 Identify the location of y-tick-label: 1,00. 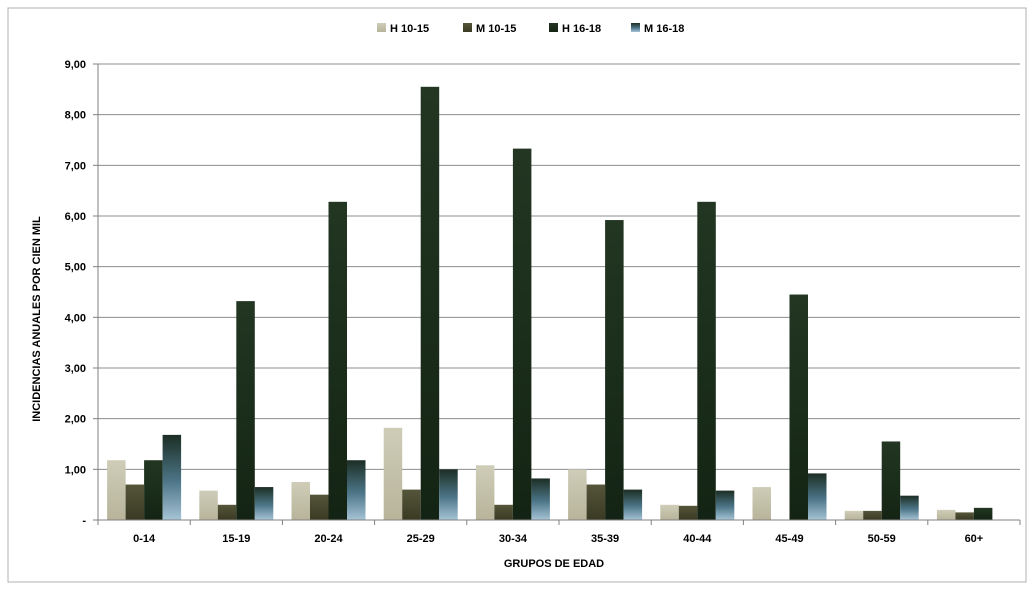
(75, 470).